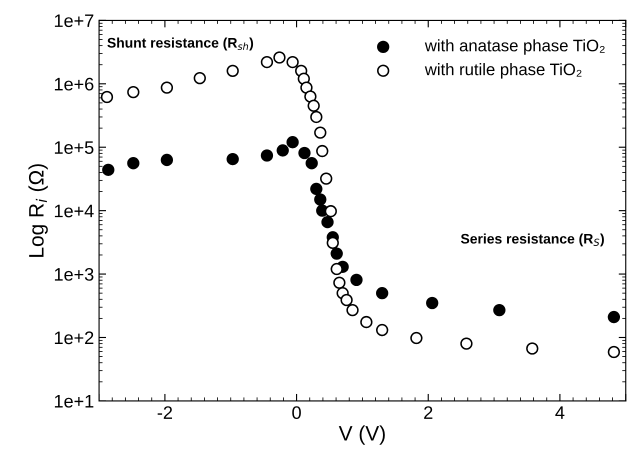 This screenshot has height=453, width=627. I want to click on x-axis-title: V (V), so click(361, 435).